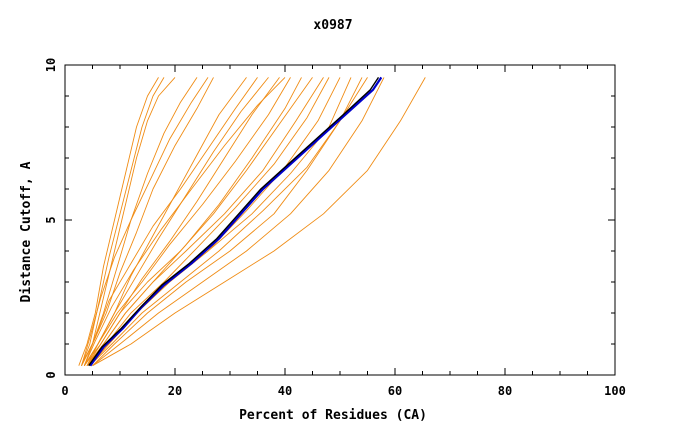  What do you see at coordinates (333, 415) in the screenshot?
I see `x-axis-label: Percent of Residues (CA)` at bounding box center [333, 415].